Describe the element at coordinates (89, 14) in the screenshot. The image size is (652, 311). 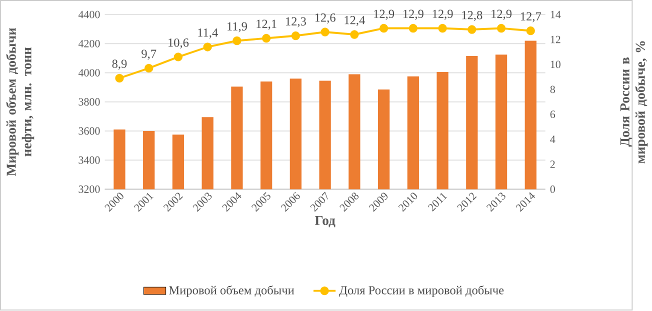
I see `y-tick-label: 4400` at that location.